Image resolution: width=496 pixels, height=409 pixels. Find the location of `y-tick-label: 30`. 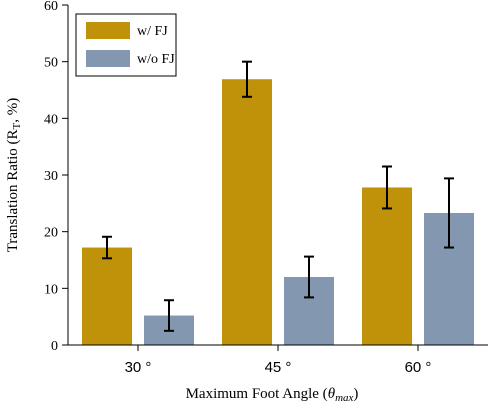

y-tick-label: 30 is located at coordinates (51, 176).